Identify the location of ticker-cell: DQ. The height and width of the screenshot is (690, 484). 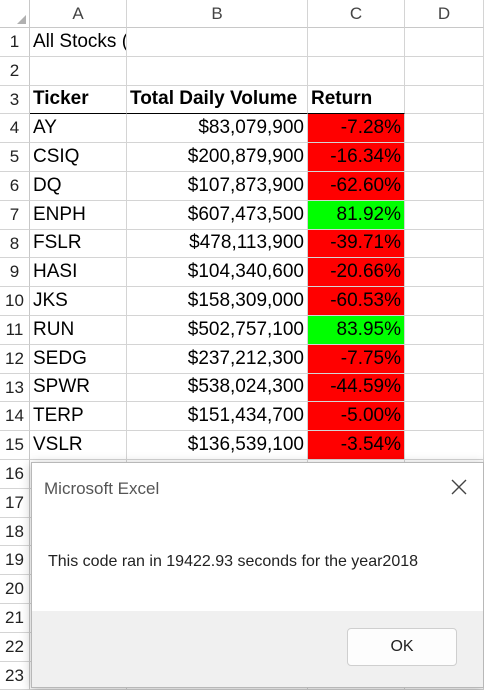
(78, 186).